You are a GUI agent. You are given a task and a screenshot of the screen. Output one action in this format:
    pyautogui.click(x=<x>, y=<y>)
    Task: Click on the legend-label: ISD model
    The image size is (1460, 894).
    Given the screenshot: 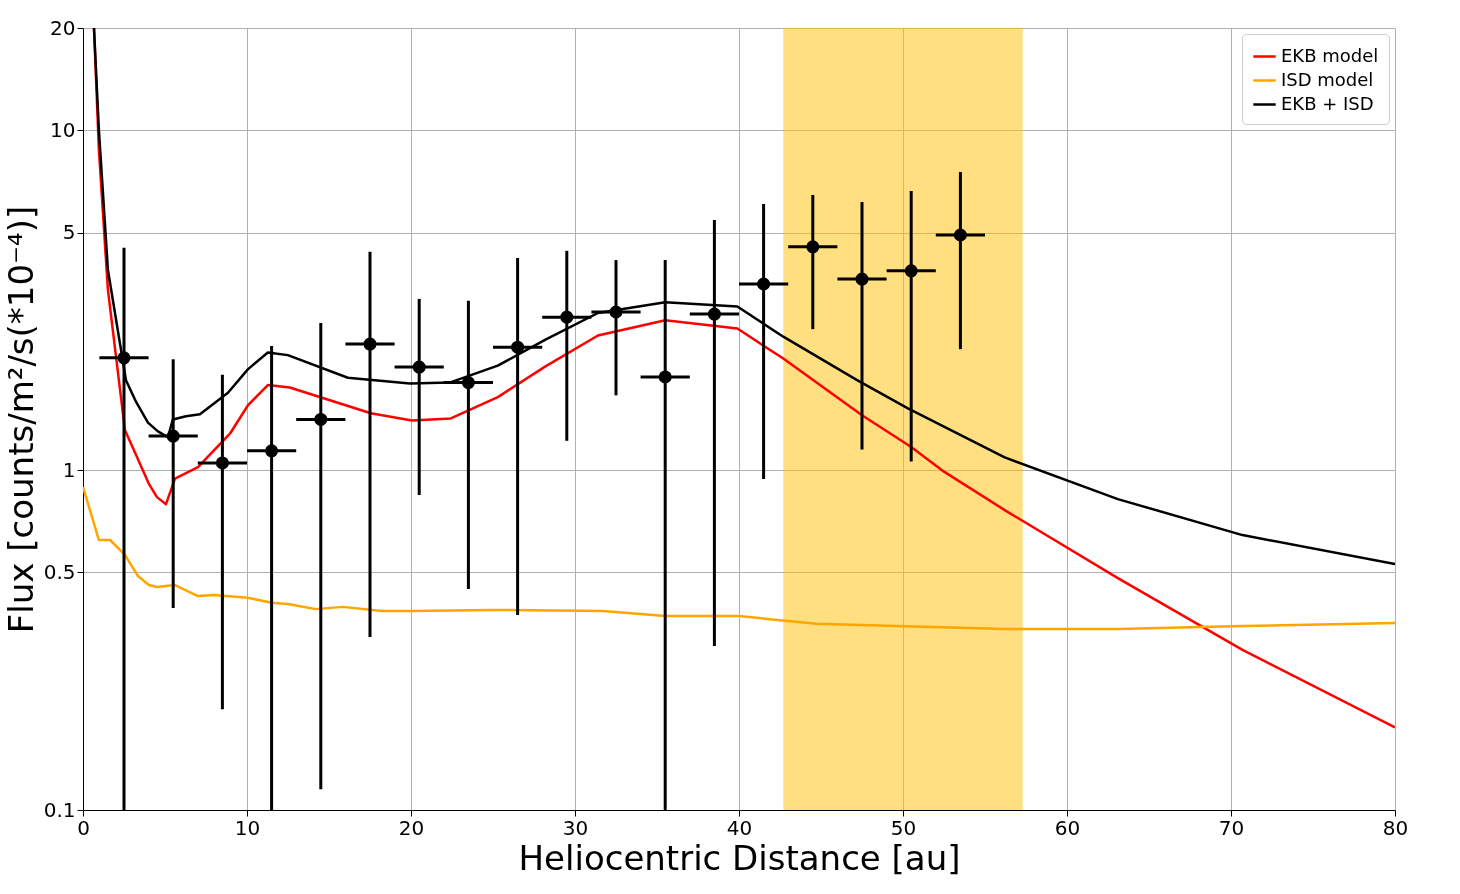 What is the action you would take?
    pyautogui.click(x=1327, y=79)
    